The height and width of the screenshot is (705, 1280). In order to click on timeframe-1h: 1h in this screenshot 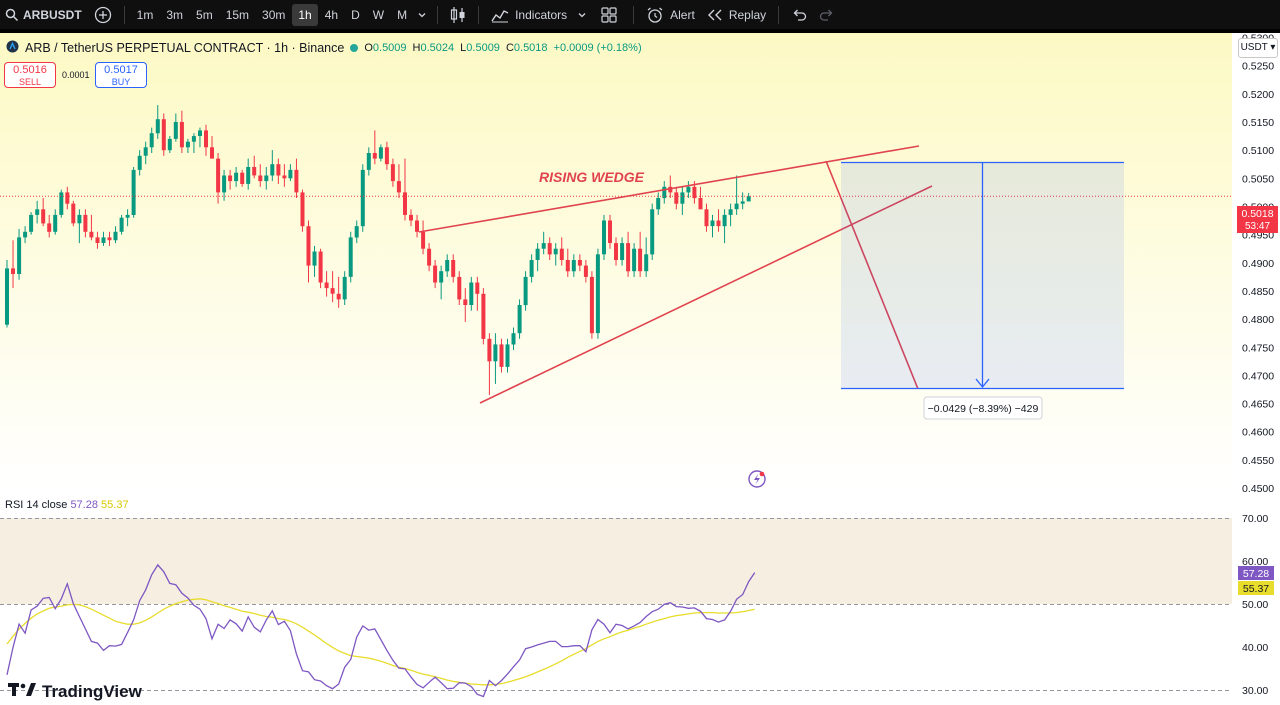, I will do `click(305, 14)`.